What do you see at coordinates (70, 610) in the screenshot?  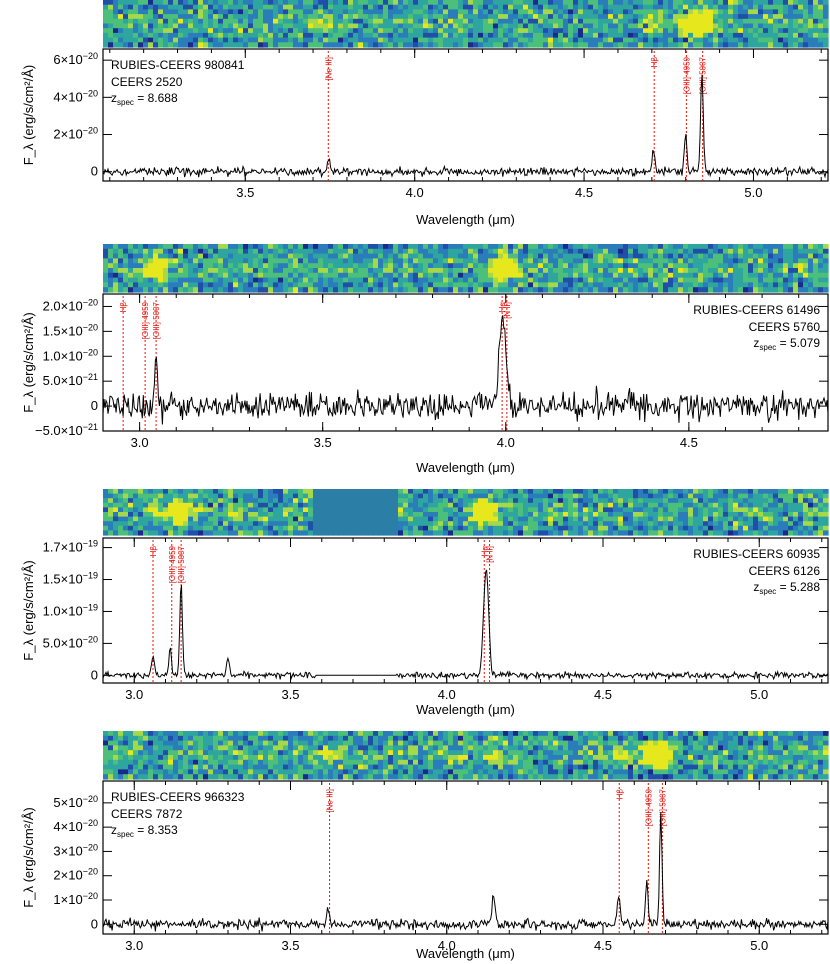 I see `y-tick-label: 1.0×10⁻¹⁹` at bounding box center [70, 610].